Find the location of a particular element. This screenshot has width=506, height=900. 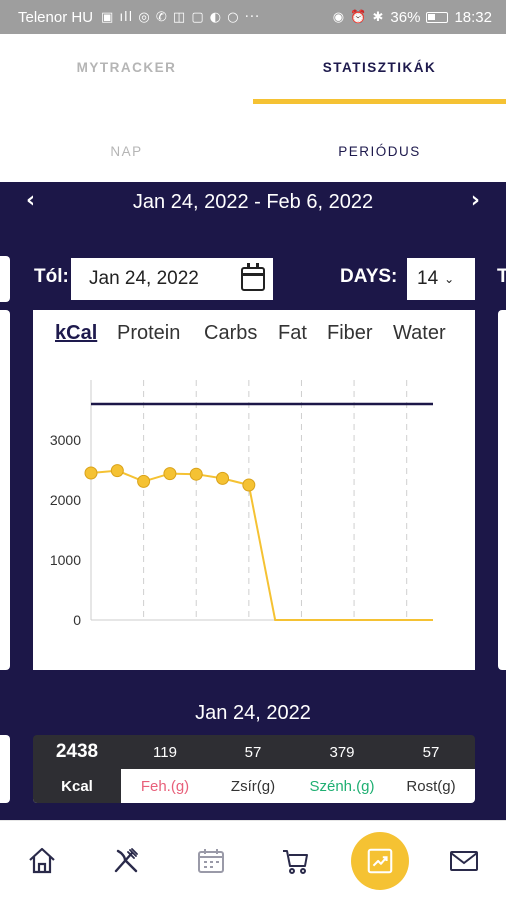

prev-summary-peek is located at coordinates (5, 769).